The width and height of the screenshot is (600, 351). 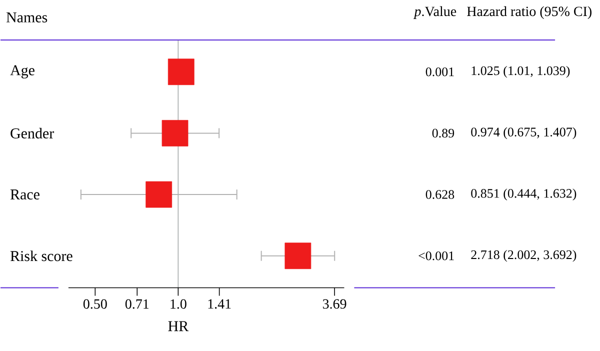 I want to click on y-tick-label: Age, so click(x=22, y=72).